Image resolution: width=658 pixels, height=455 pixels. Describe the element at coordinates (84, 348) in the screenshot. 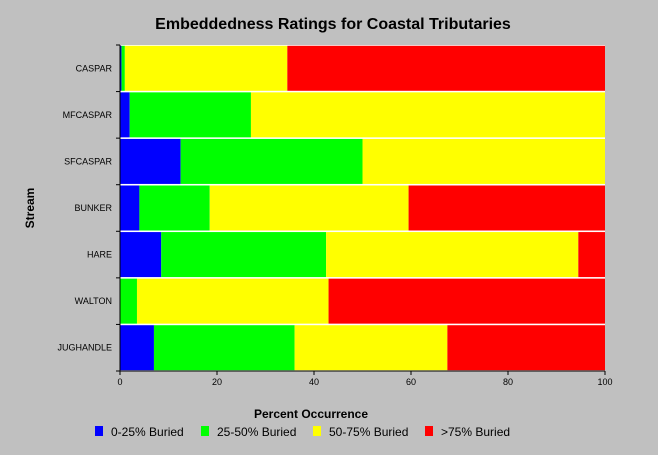

I see `category-label: JUGHANDLE` at that location.